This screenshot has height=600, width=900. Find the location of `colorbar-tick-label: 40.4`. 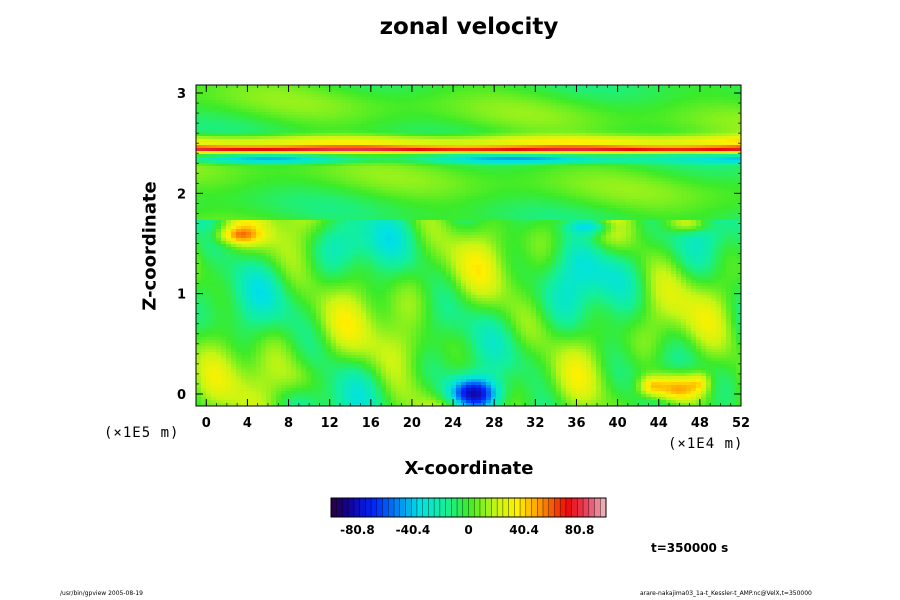

colorbar-tick-label: 40.4 is located at coordinates (524, 530).